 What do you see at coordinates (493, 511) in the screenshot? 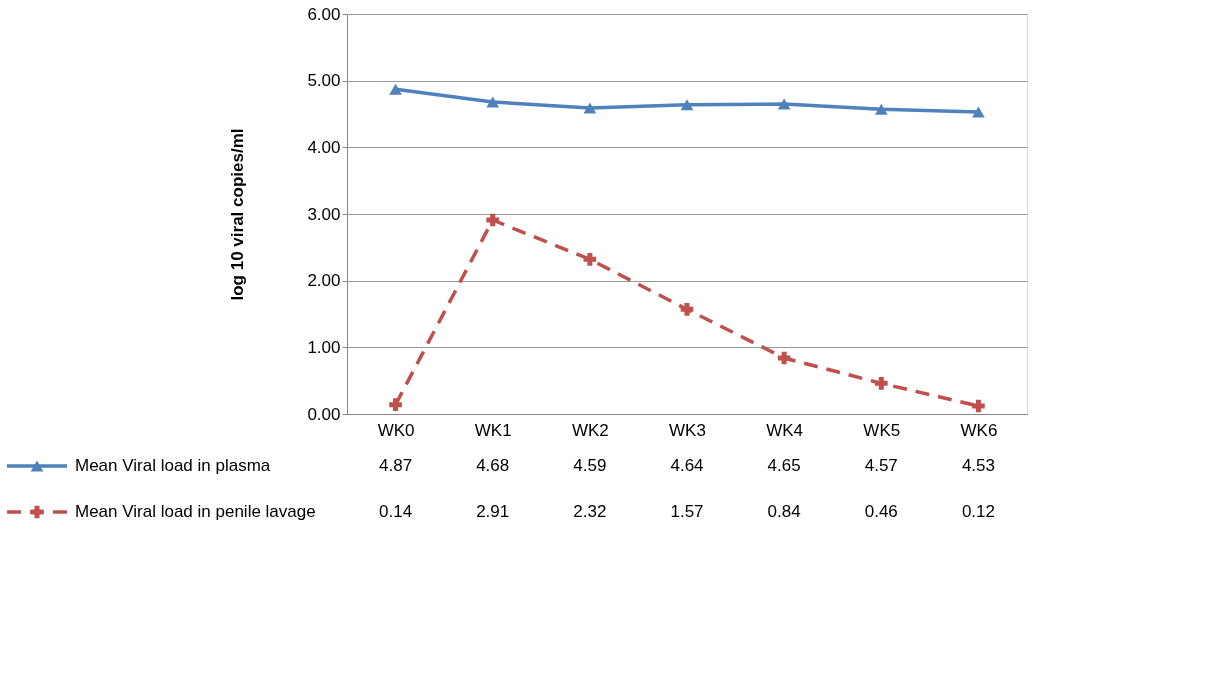
I see `data-label: 2.91` at bounding box center [493, 511].